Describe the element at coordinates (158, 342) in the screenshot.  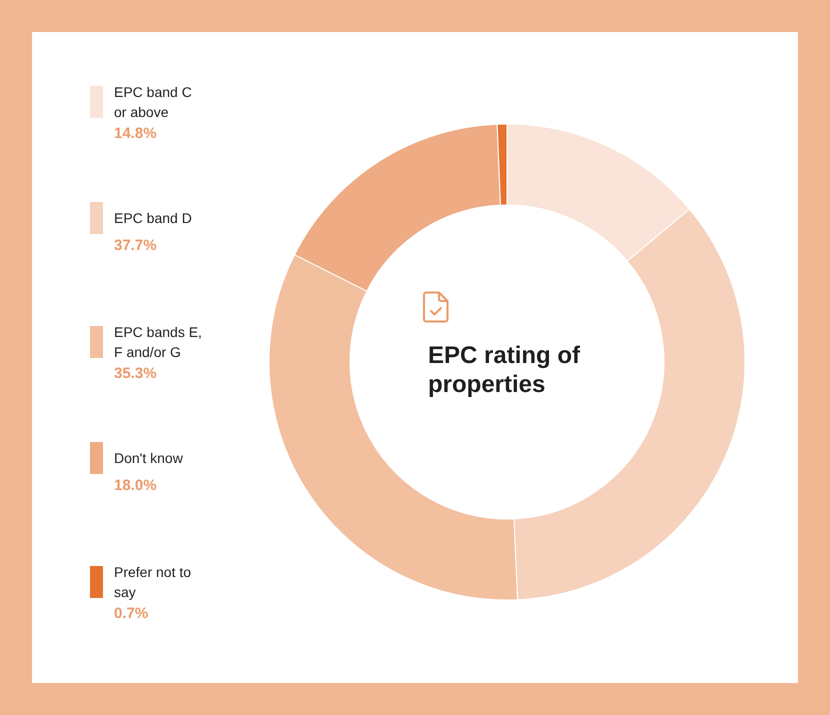
I see `legend-label: EPC bands E, F and/or G` at that location.